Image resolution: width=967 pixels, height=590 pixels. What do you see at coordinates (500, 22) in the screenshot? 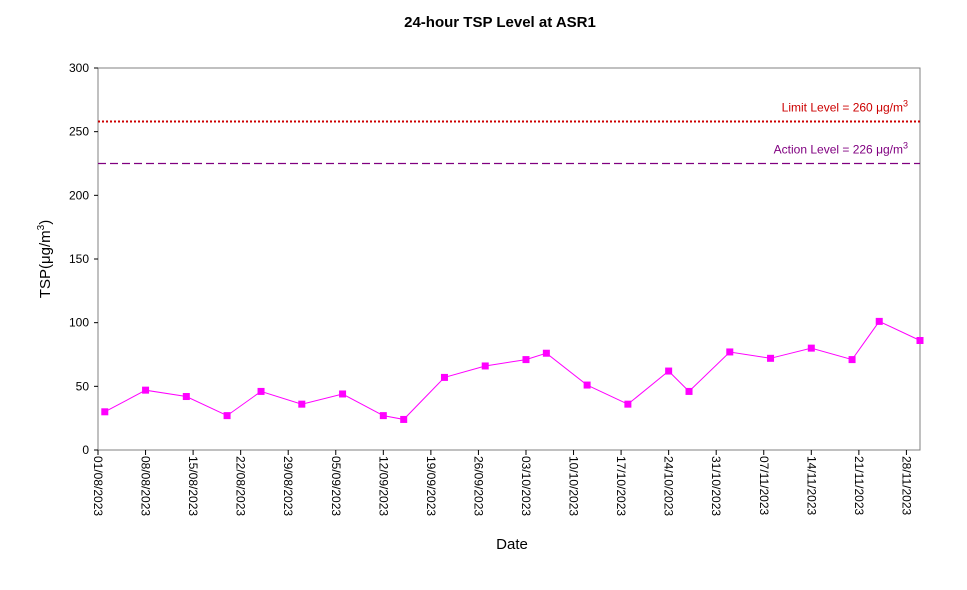
I see `chart-title: 24-hour TSP Level at ASR1` at bounding box center [500, 22].